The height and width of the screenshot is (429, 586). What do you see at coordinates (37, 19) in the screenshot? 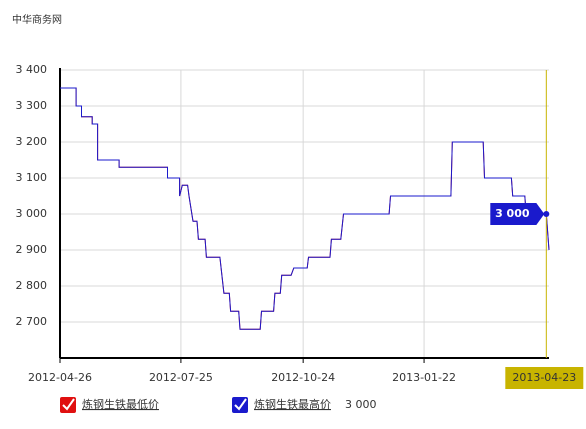
I see `chart-title: 中华商务网` at bounding box center [37, 19].